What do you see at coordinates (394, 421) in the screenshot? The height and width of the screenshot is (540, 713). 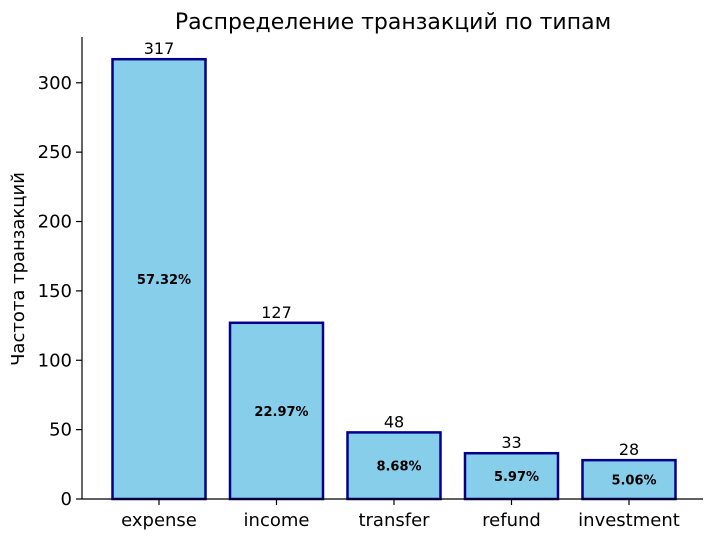 I see `value-label: 48` at bounding box center [394, 421].